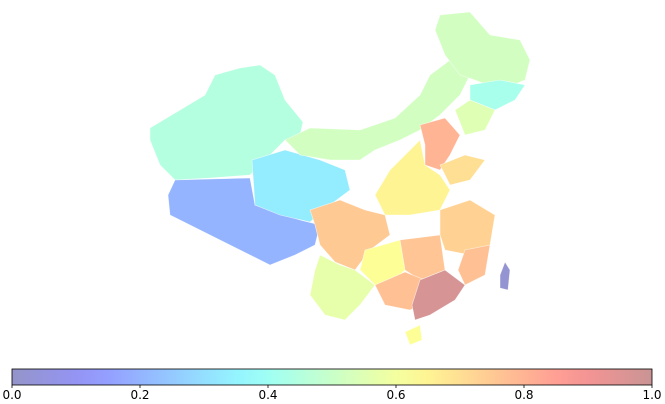  What do you see at coordinates (139, 395) in the screenshot?
I see `colorbar-tick-label: 0.2` at bounding box center [139, 395].